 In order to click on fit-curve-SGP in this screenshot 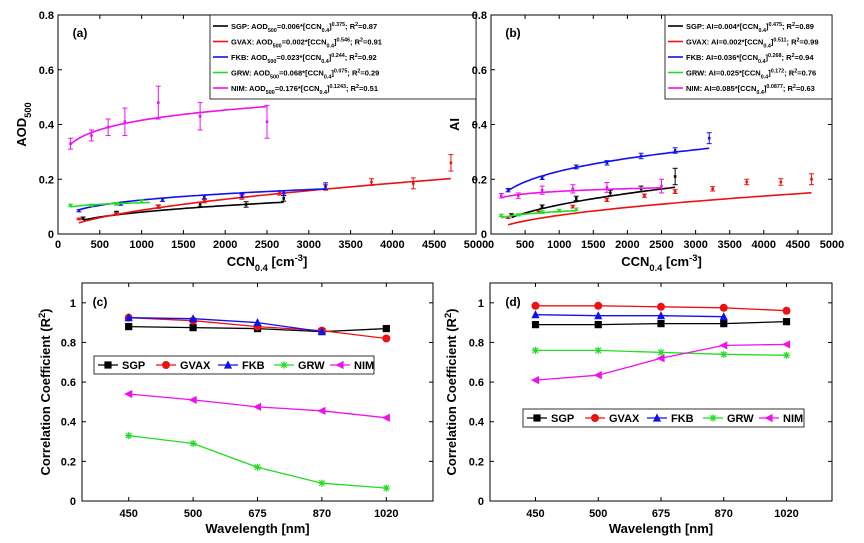, I will do `click(593, 202)`.